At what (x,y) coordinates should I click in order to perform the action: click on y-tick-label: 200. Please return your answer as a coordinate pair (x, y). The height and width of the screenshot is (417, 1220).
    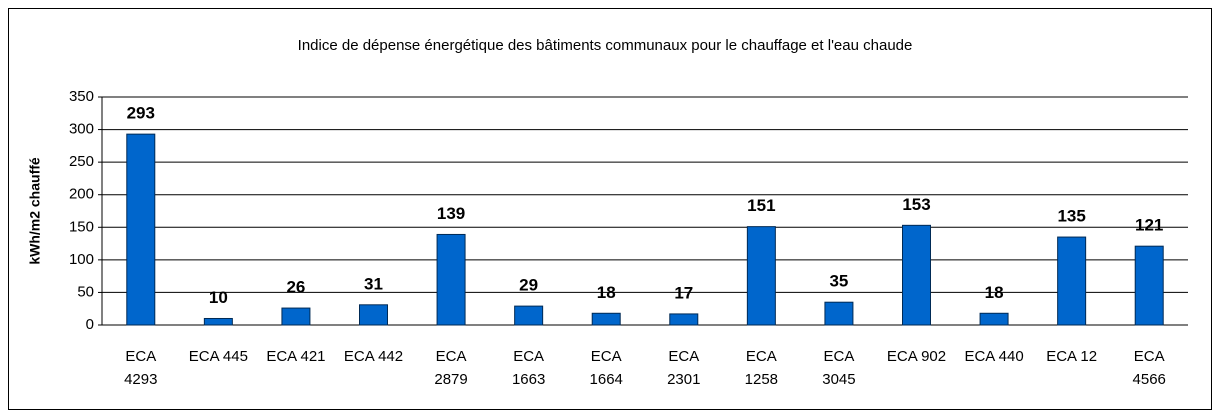
    Looking at the image, I should click on (81, 194).